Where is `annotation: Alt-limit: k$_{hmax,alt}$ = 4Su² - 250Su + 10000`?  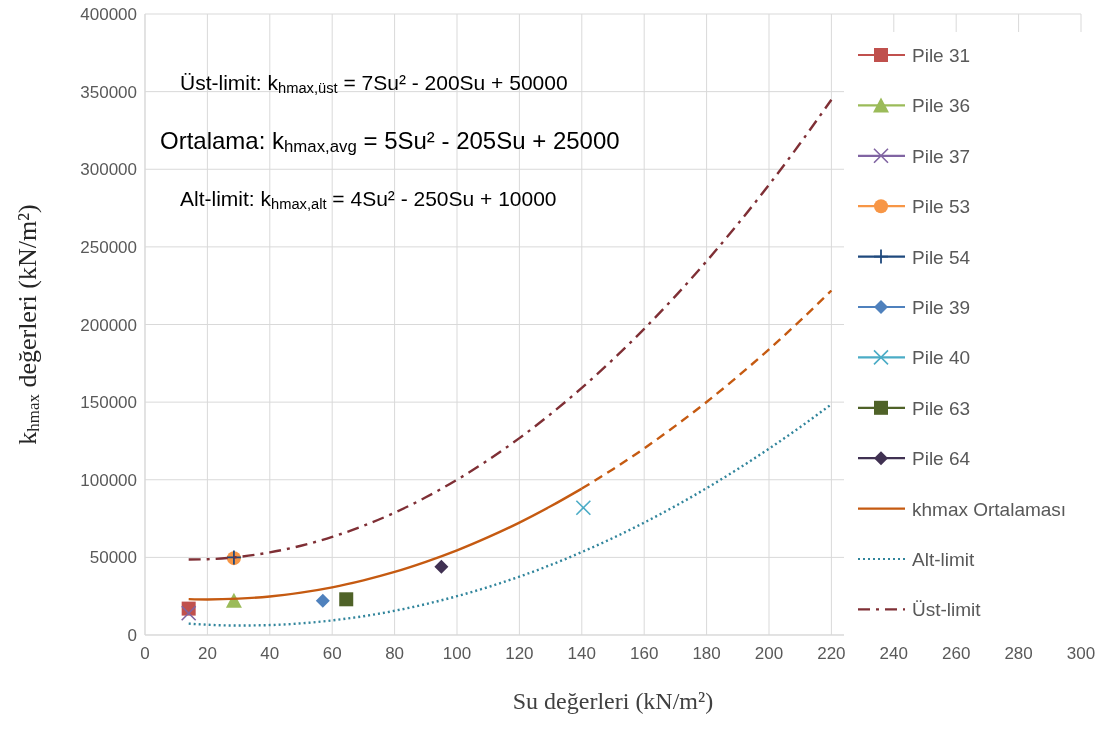
annotation: Alt-limit: k$_{hmax,alt}$ = 4Su² - 250Su + 10000 is located at coordinates (368, 199).